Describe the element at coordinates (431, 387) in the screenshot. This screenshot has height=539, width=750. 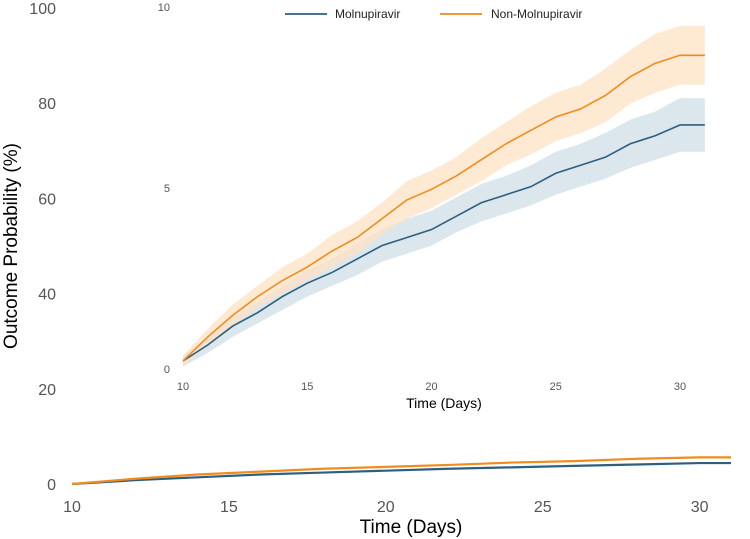
I see `inset-x-tick-label: 20` at that location.